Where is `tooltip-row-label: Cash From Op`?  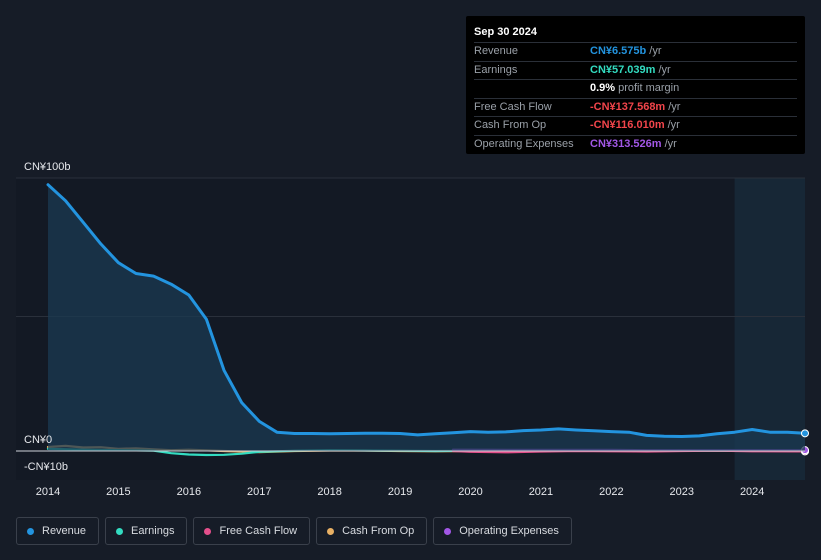
tooltip-row-label: Cash From Op is located at coordinates (510, 125).